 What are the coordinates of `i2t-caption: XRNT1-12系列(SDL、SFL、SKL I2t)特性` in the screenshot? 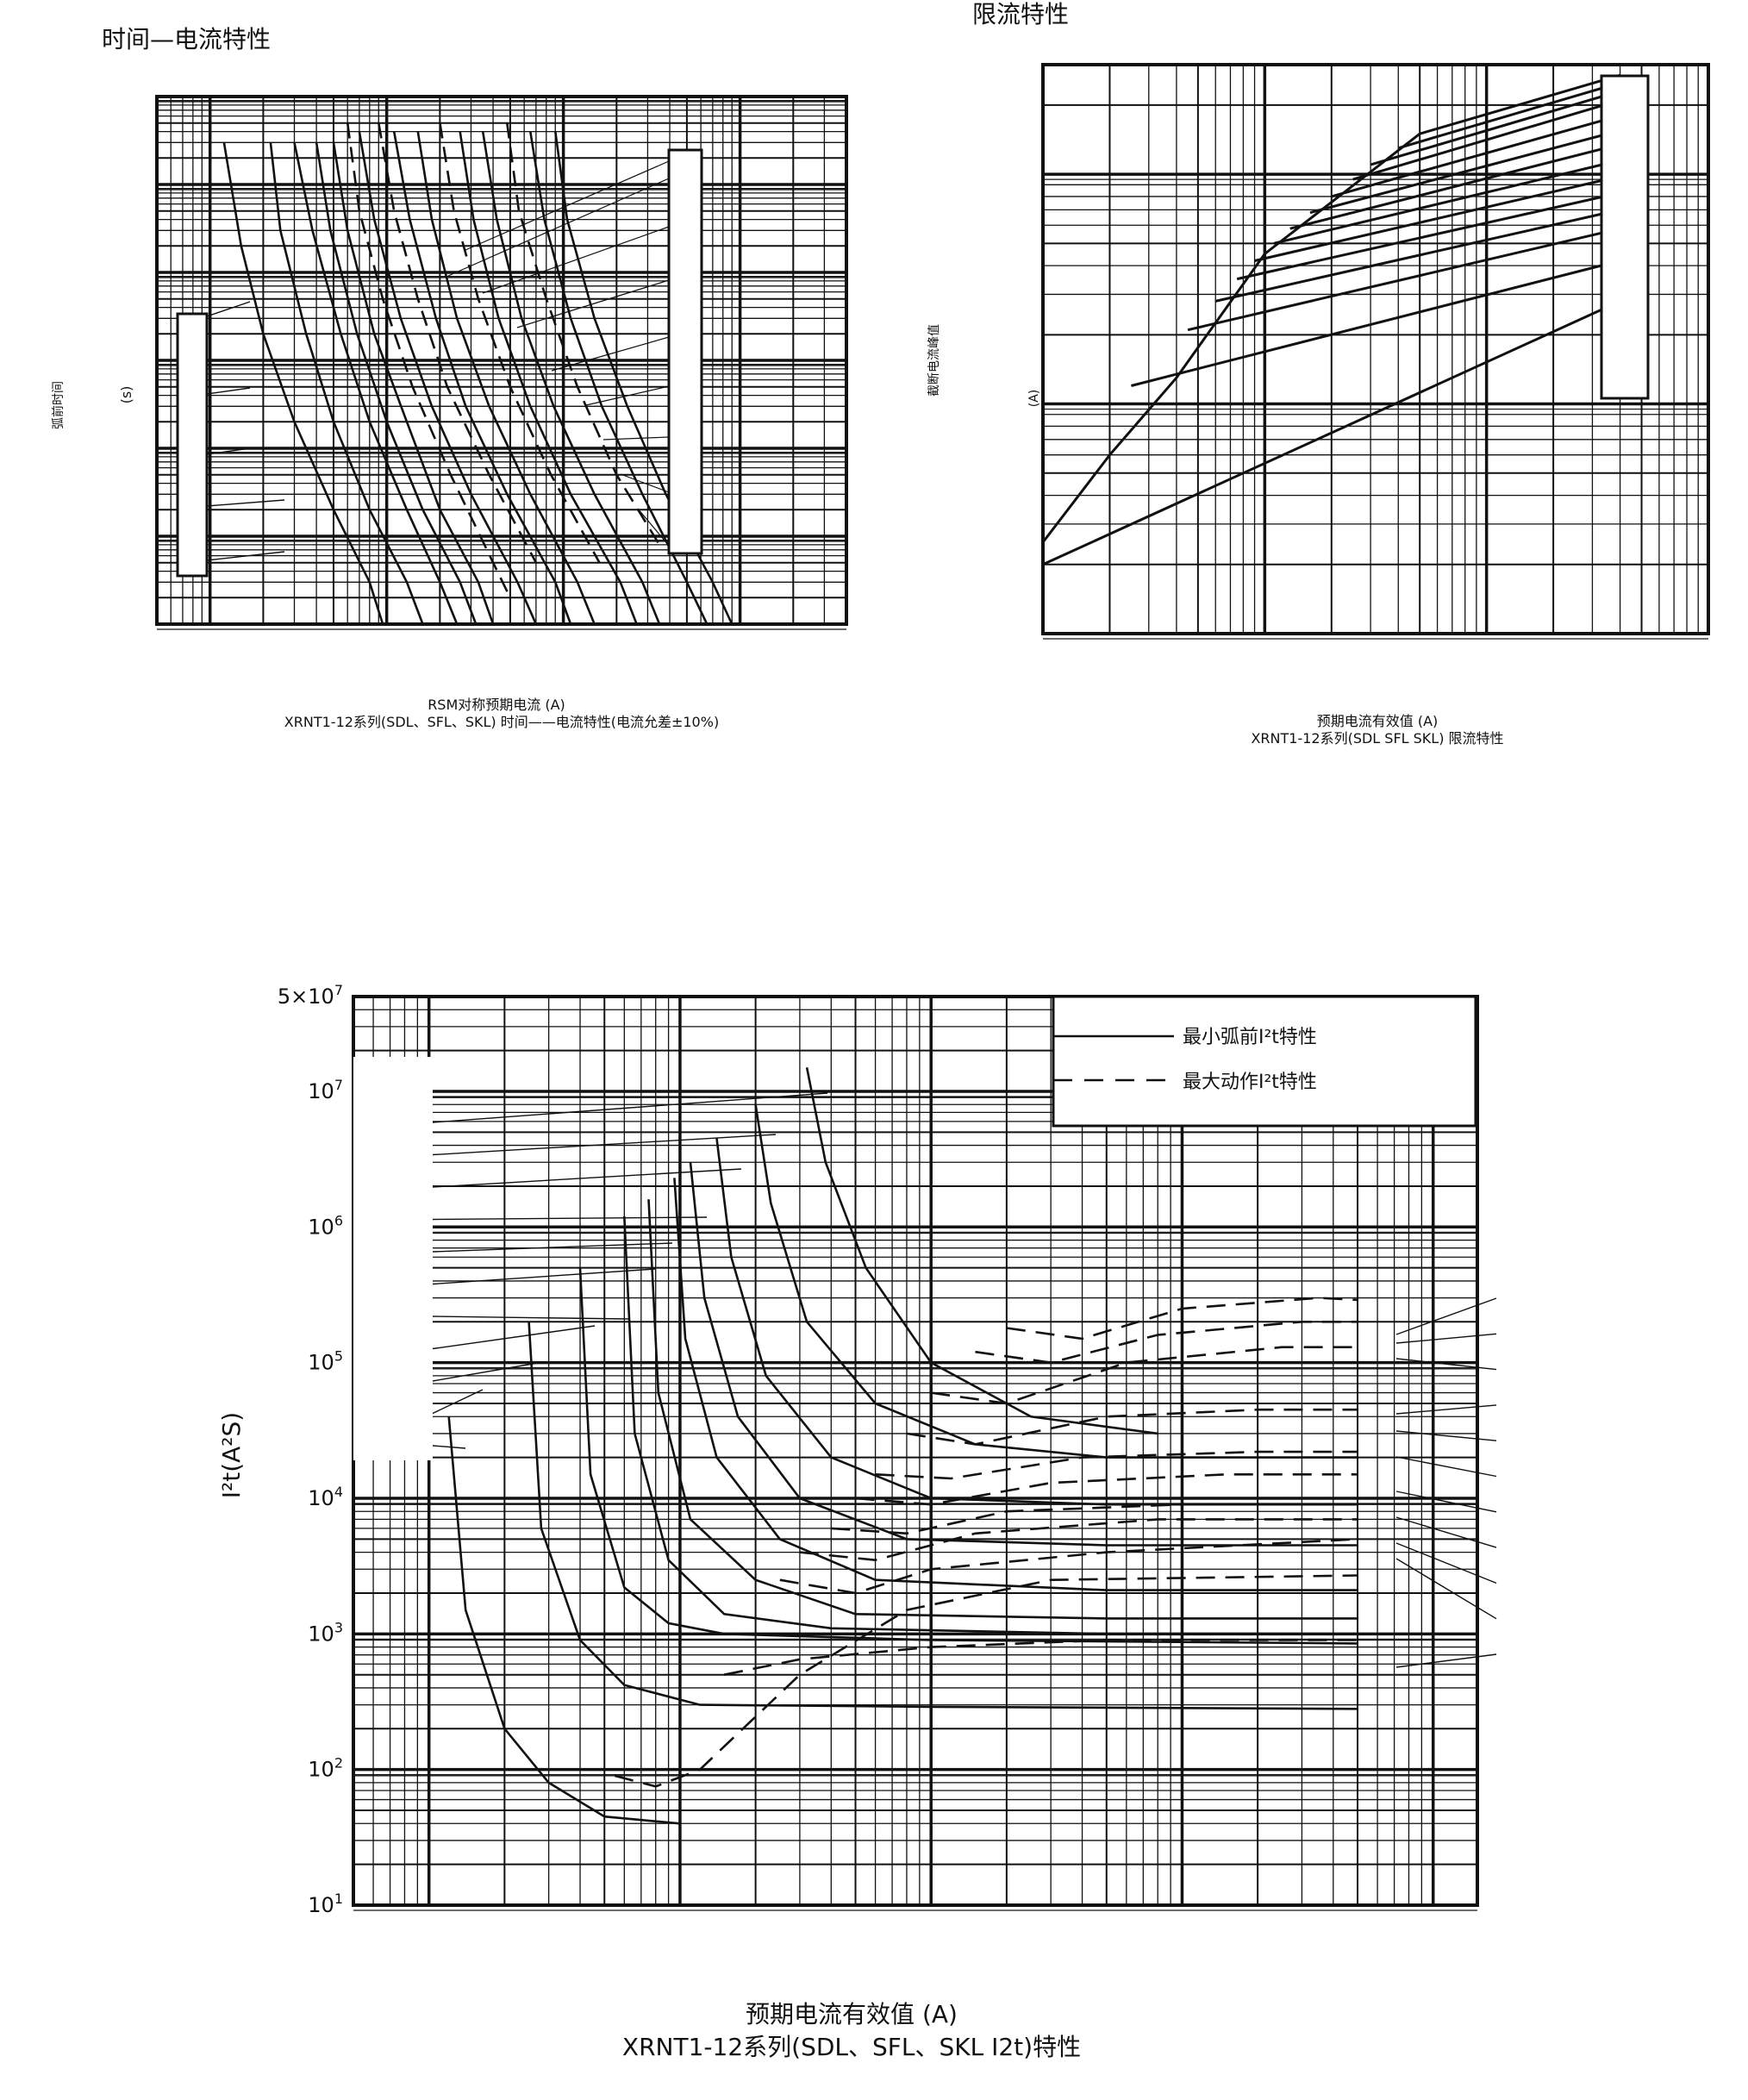 It's located at (851, 2047).